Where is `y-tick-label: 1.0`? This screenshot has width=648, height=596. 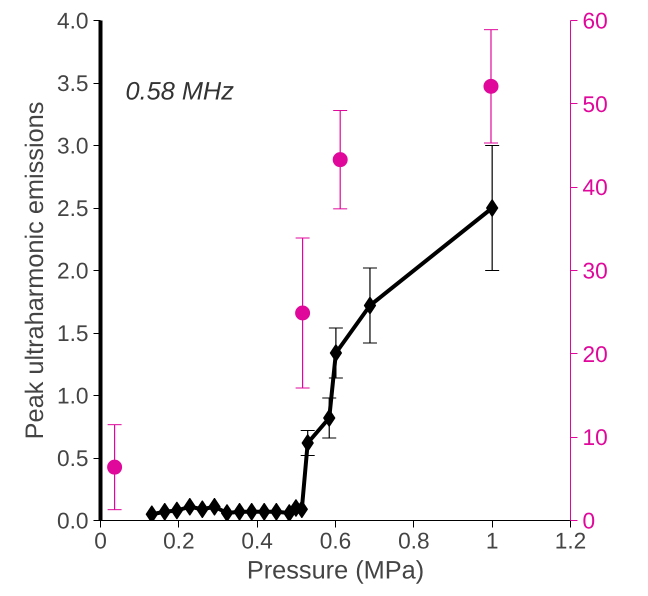 y-tick-label: 1.0 is located at coordinates (73, 395).